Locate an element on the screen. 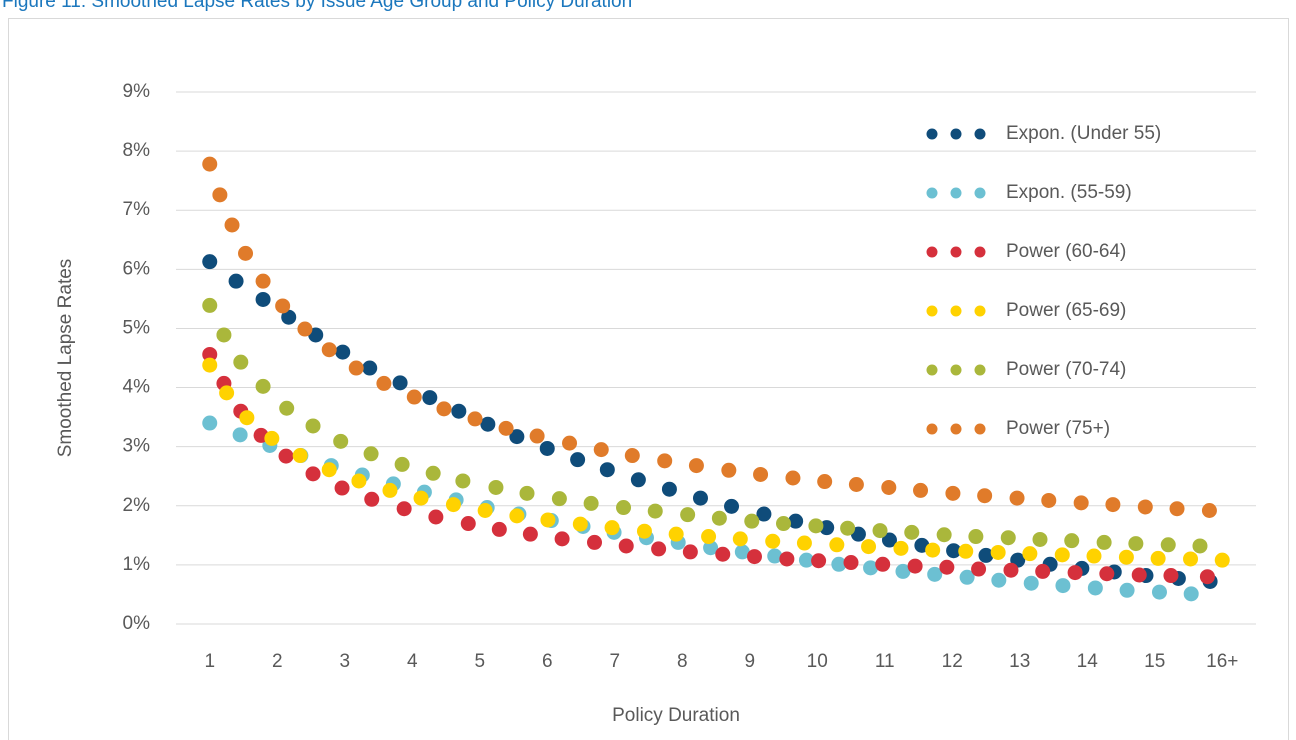 This screenshot has width=1296, height=740. y-tick-label: 1% is located at coordinates (137, 564).